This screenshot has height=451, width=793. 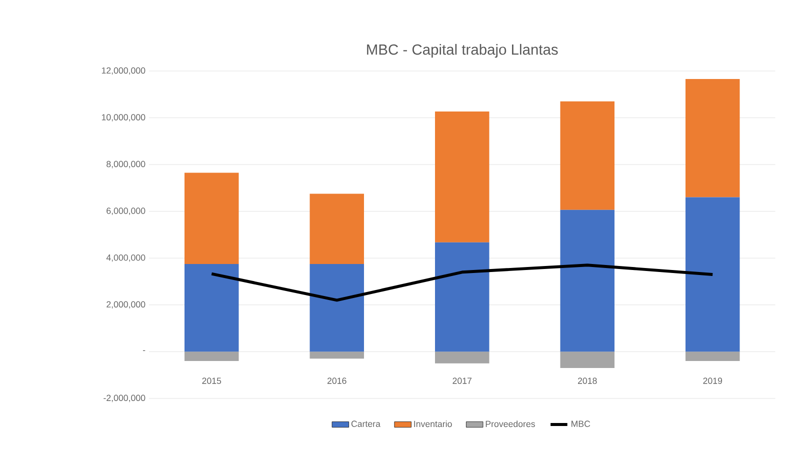 What do you see at coordinates (126, 258) in the screenshot?
I see `y-tick-label: 4,000,000` at bounding box center [126, 258].